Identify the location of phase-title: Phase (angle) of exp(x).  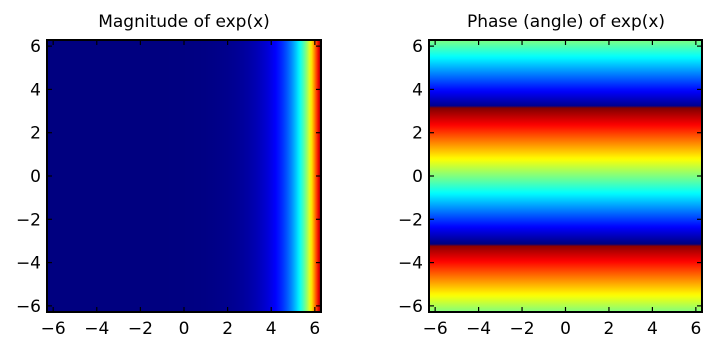
(566, 22).